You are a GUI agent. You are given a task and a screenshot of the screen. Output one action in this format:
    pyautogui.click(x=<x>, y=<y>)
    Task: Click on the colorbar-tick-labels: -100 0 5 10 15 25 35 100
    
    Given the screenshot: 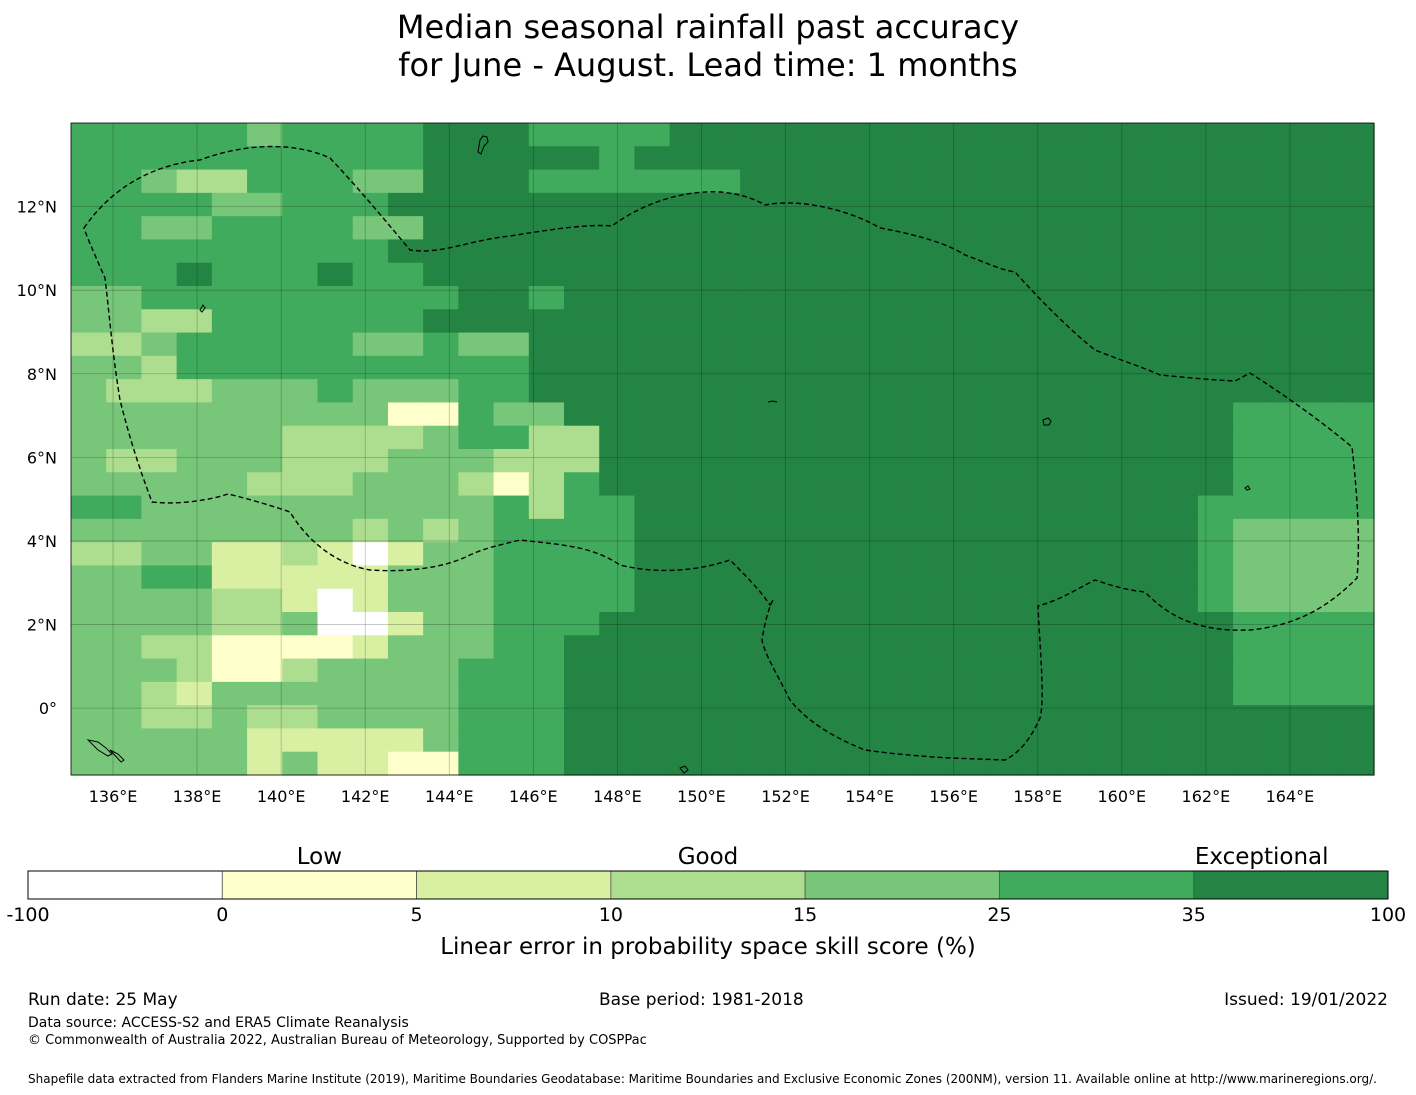 What is the action you would take?
    pyautogui.click(x=706, y=915)
    